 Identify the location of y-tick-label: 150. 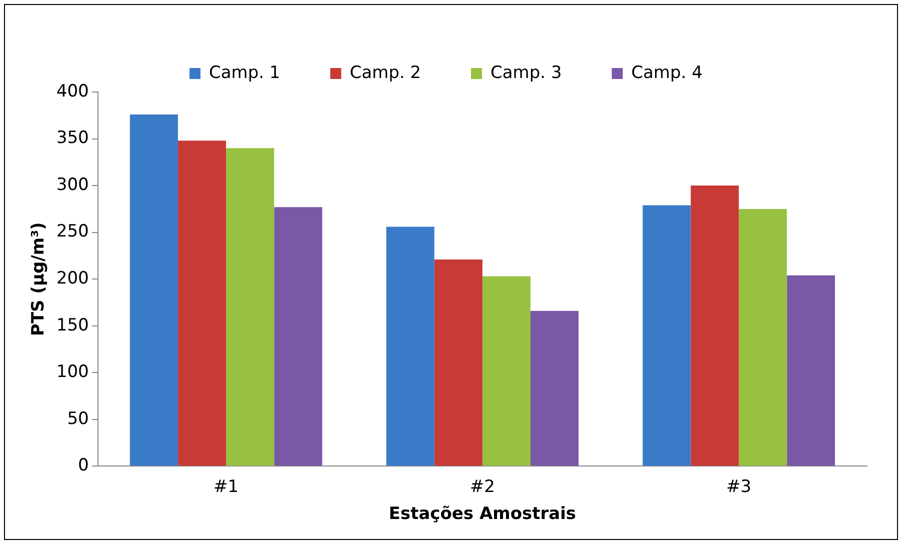
(72, 325).